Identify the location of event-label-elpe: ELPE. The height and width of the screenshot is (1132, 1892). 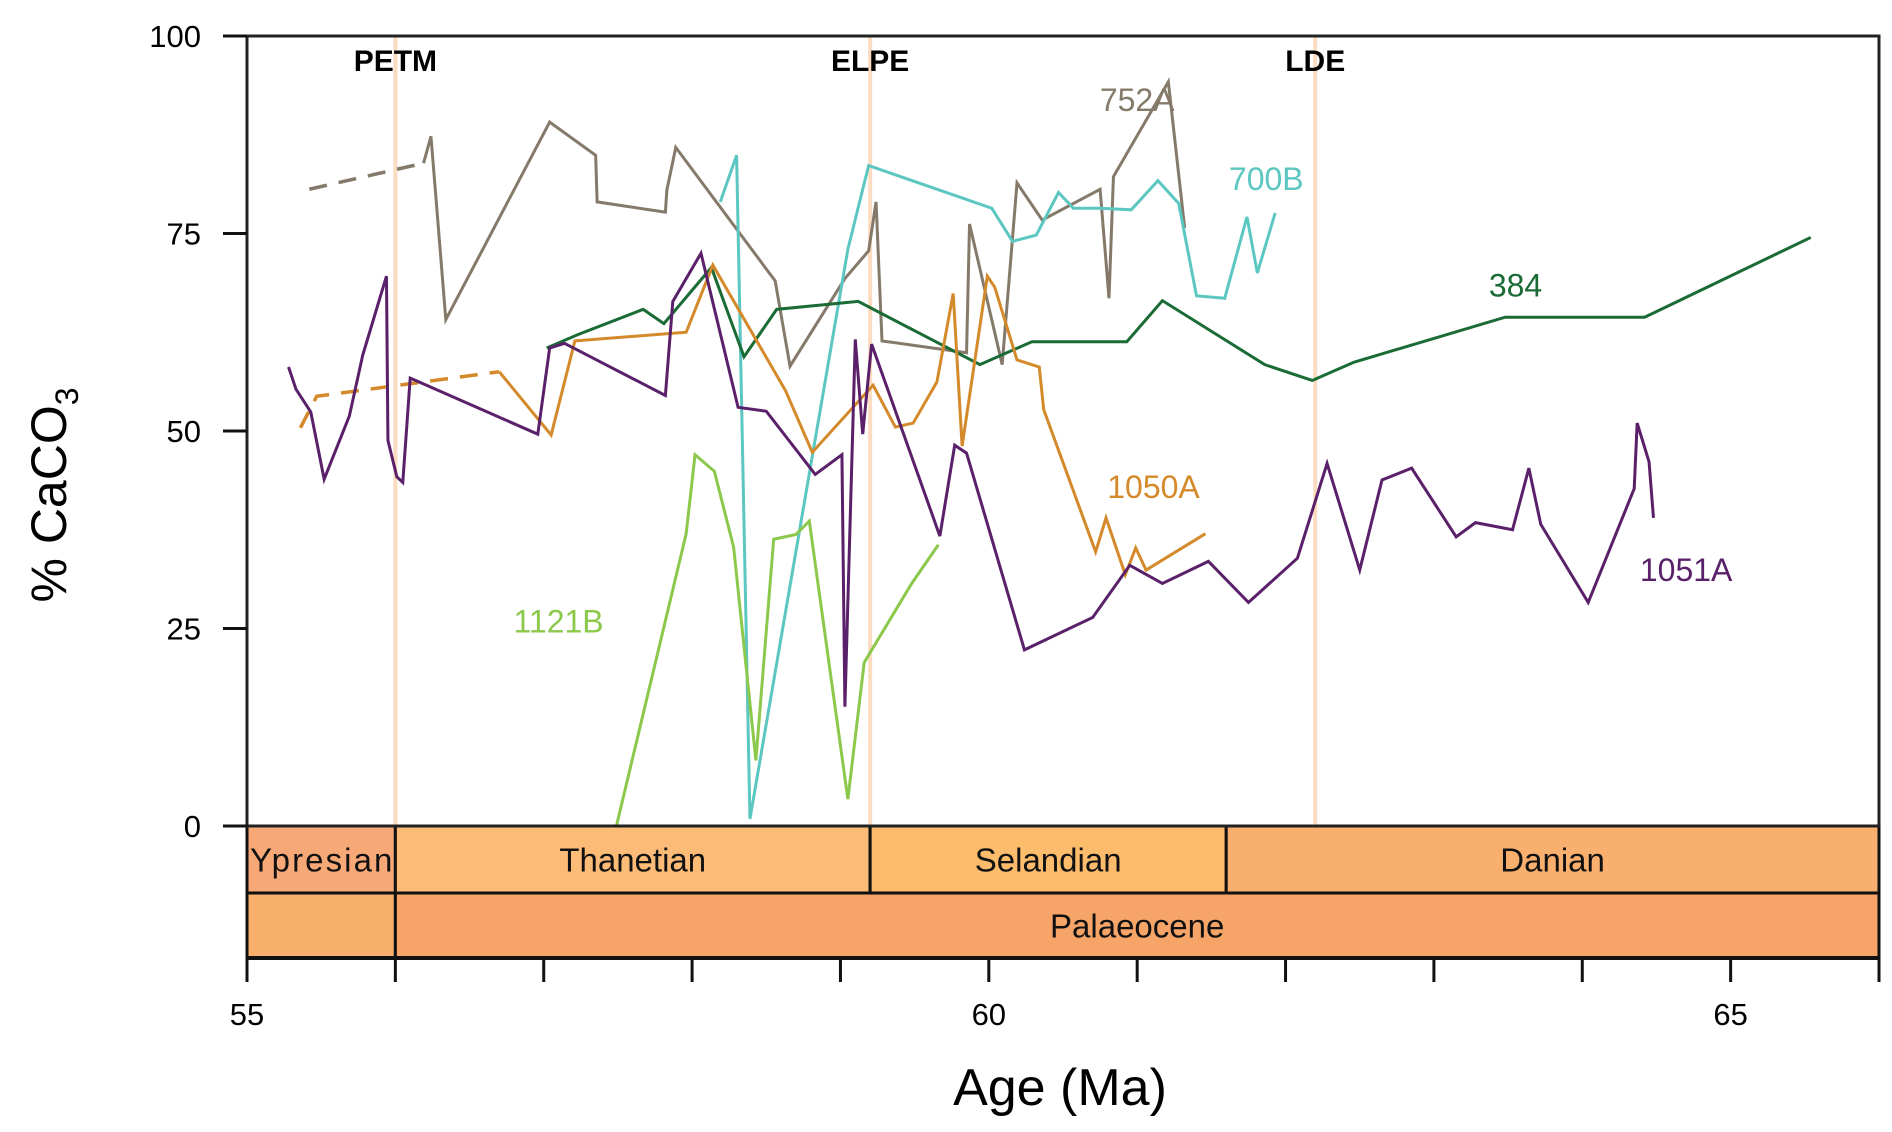
(870, 61).